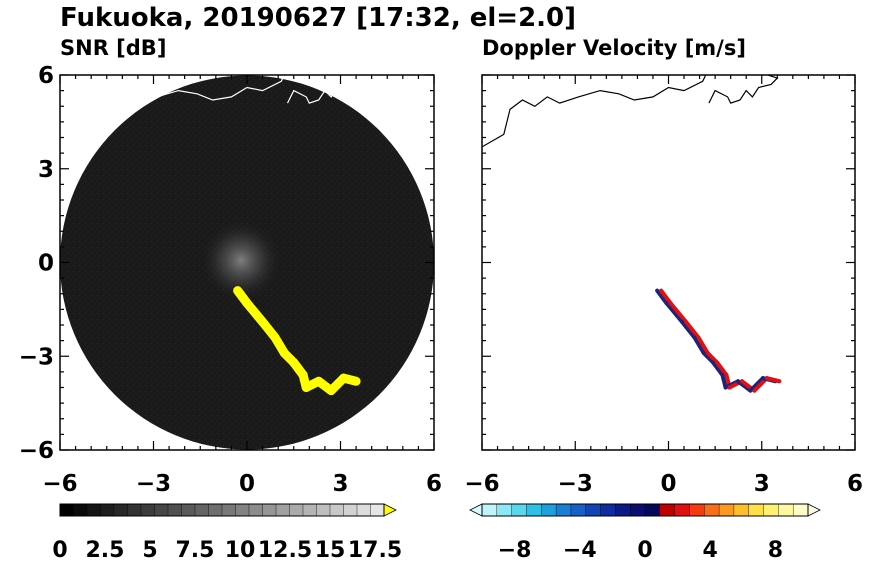 This screenshot has height=570, width=870. Describe the element at coordinates (46, 170) in the screenshot. I see `y-tick-label: 3` at that location.